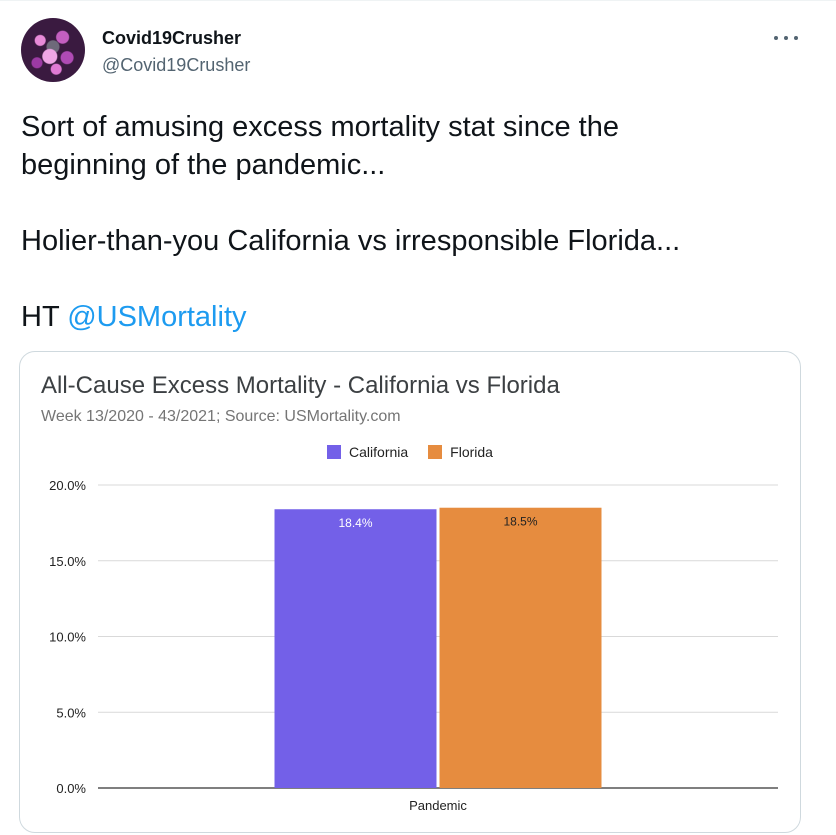  Describe the element at coordinates (520, 647) in the screenshot. I see `bar-florida` at that location.